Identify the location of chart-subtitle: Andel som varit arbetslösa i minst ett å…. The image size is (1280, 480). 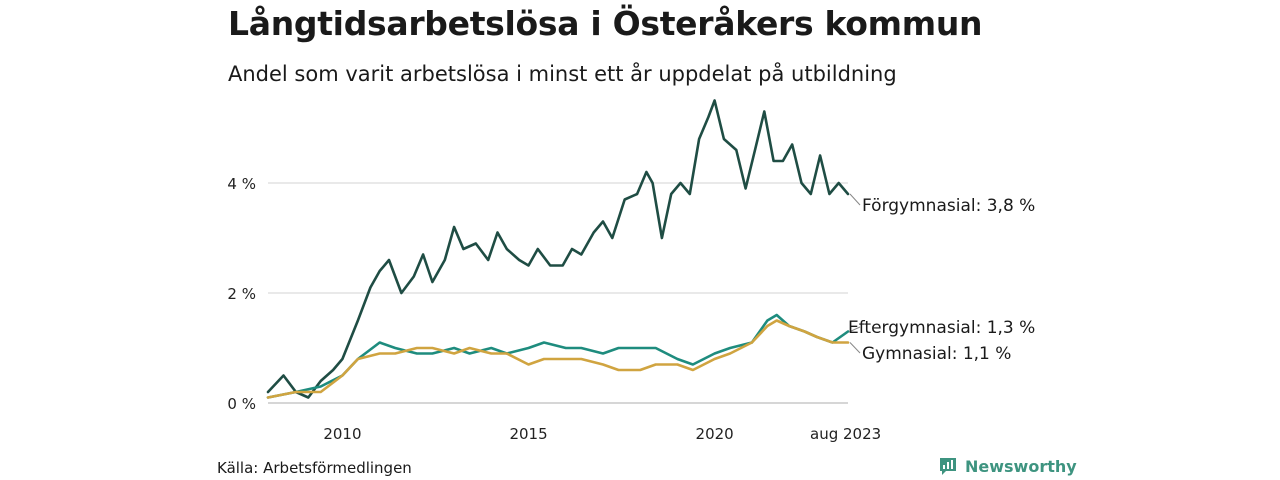
(562, 74).